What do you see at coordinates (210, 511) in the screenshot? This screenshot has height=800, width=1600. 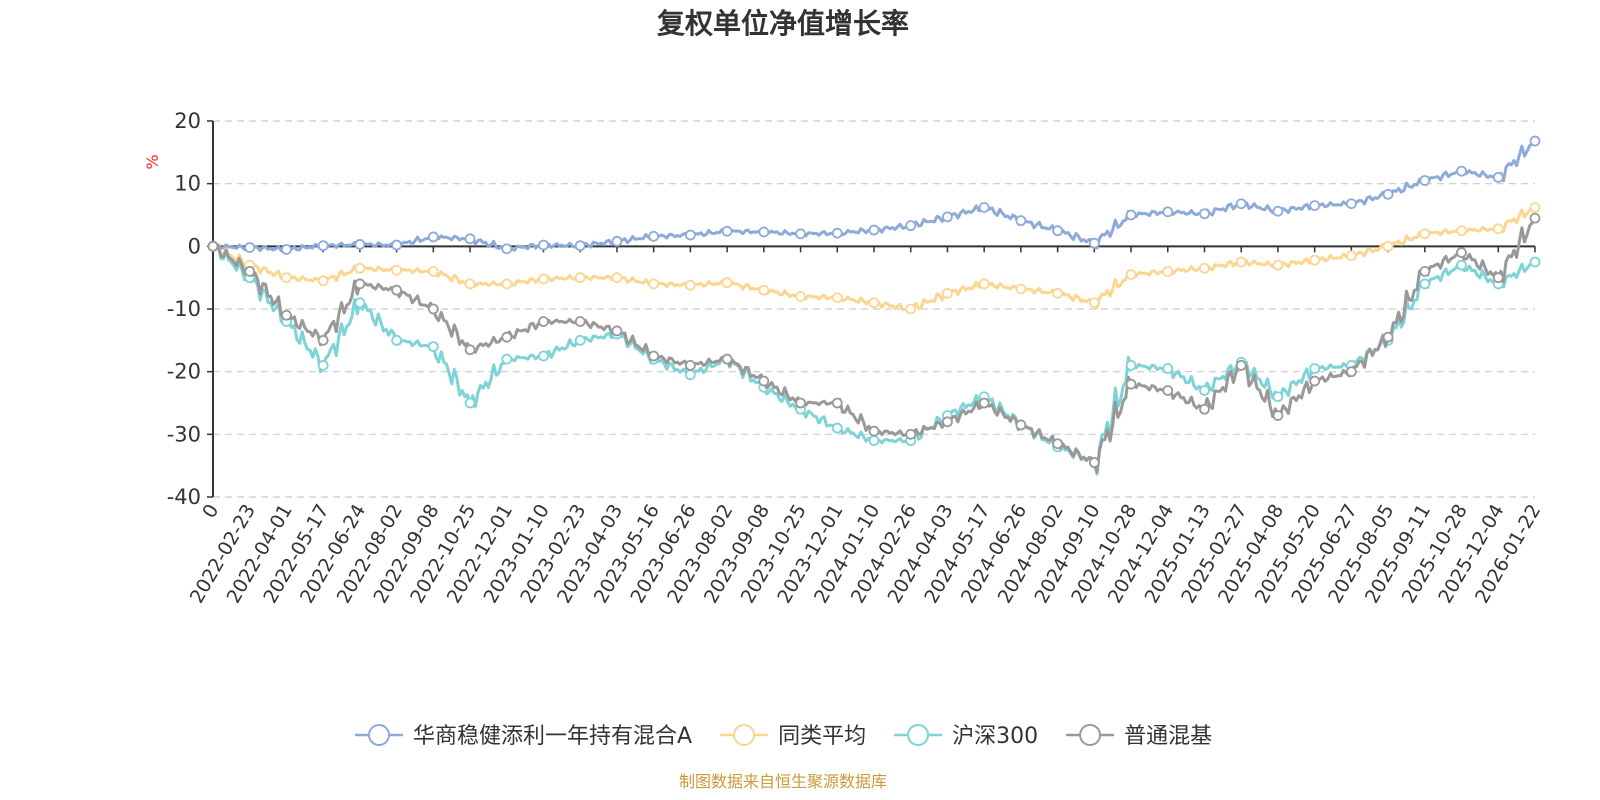 I see `x-tick-label: 0` at bounding box center [210, 511].